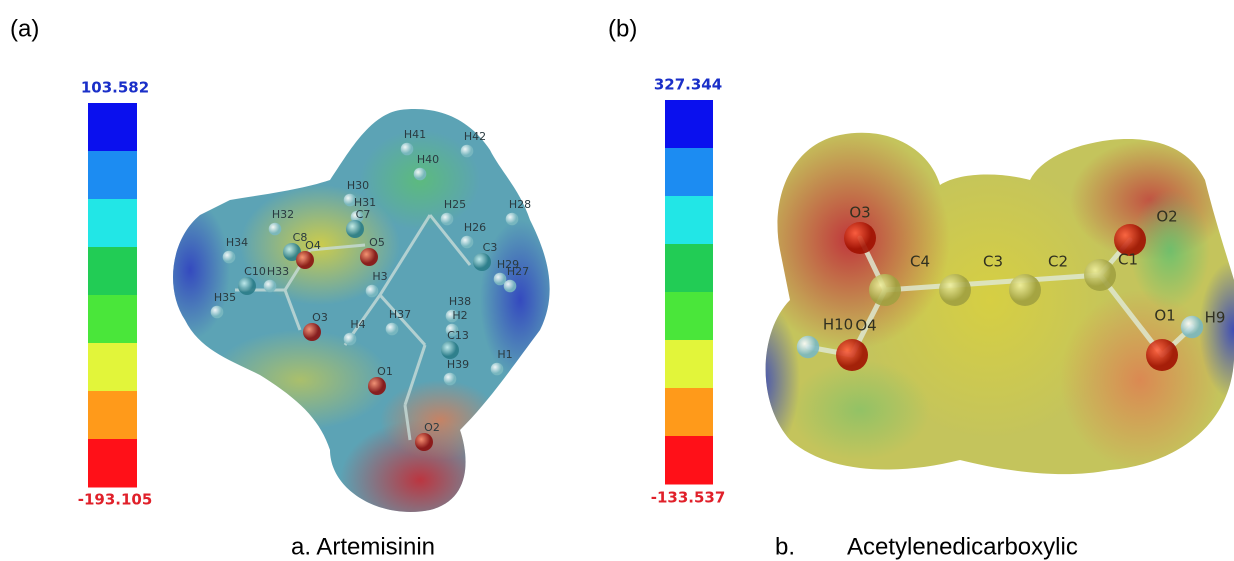 This screenshot has height=561, width=1234. Describe the element at coordinates (920, 262) in the screenshot. I see `atom-label: C4` at that location.